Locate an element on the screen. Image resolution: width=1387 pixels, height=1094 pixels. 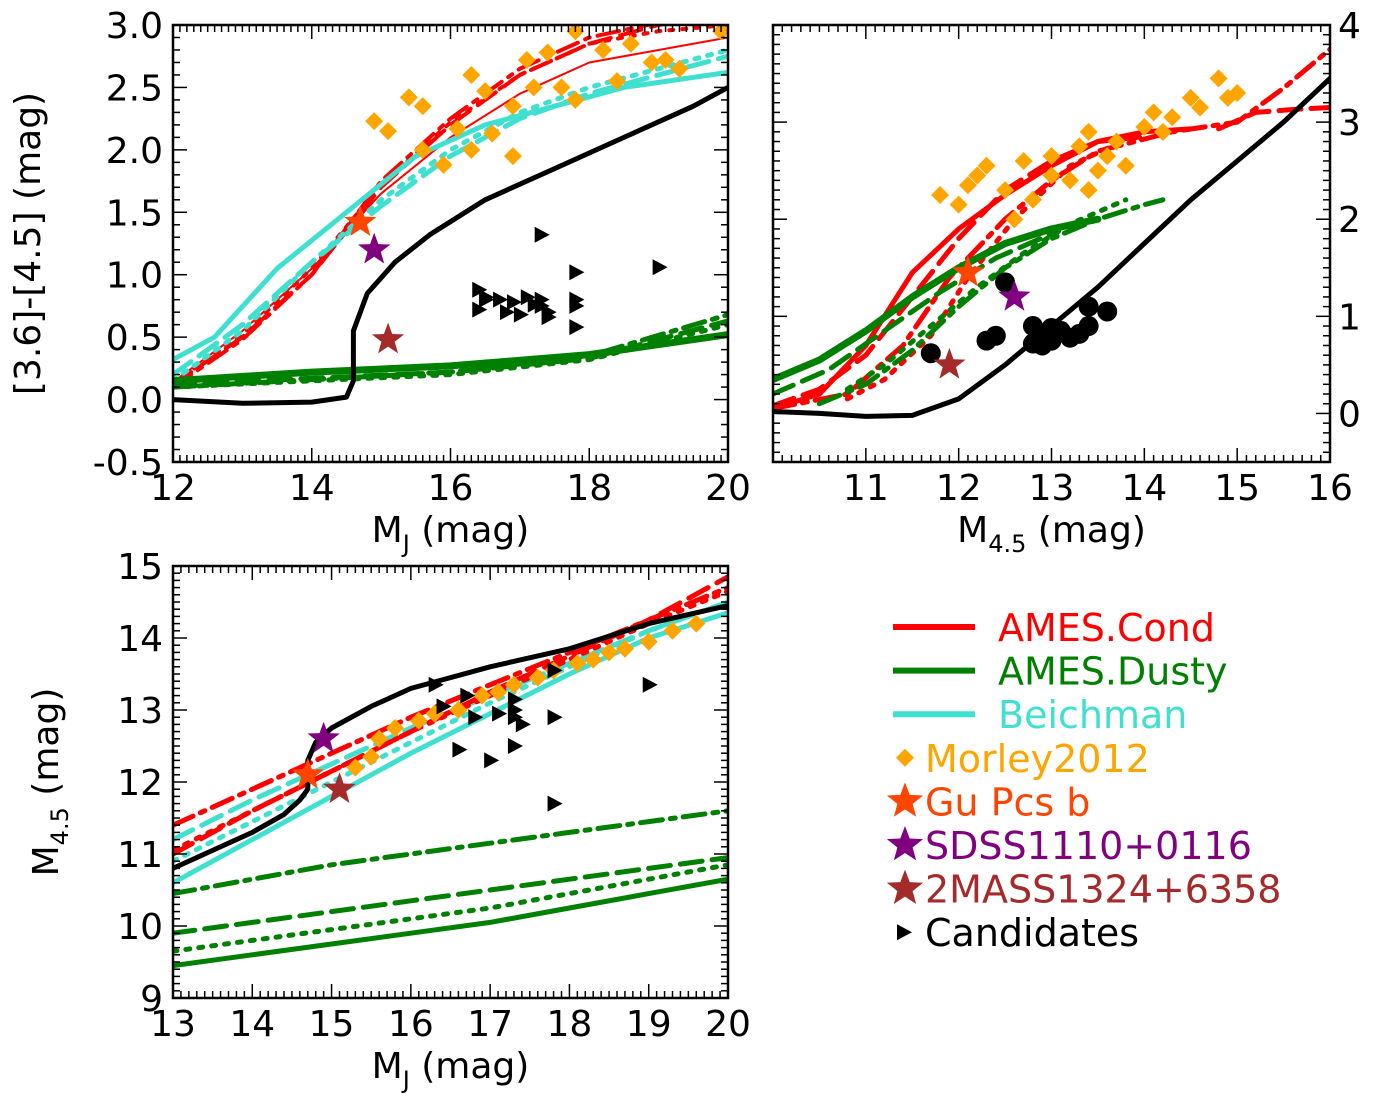
panel-a-x-axis-title: MJ (mag) is located at coordinates (451, 534).